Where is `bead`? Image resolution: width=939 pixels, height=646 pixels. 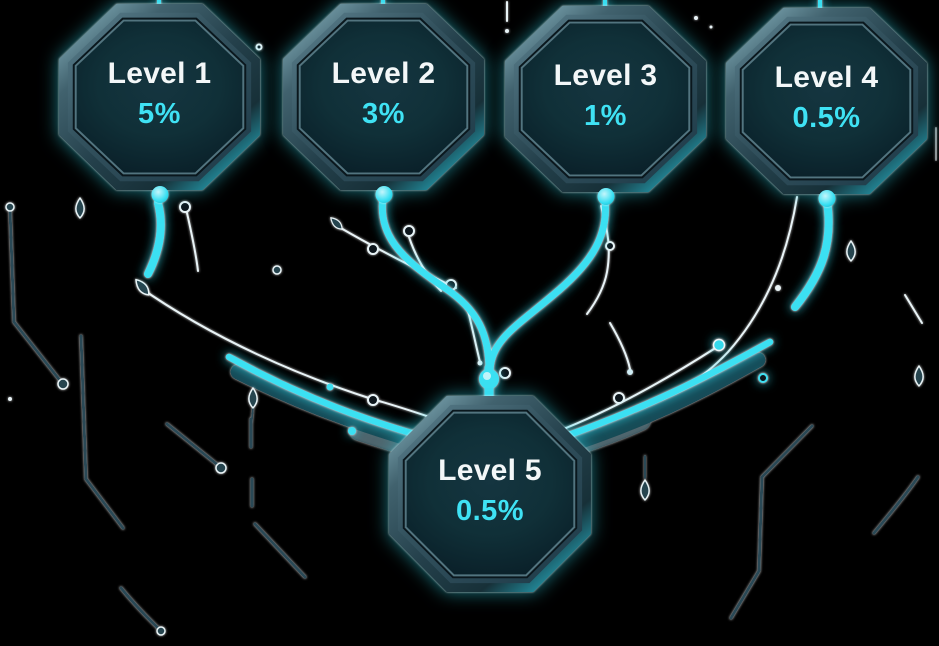 bead is located at coordinates (778, 288).